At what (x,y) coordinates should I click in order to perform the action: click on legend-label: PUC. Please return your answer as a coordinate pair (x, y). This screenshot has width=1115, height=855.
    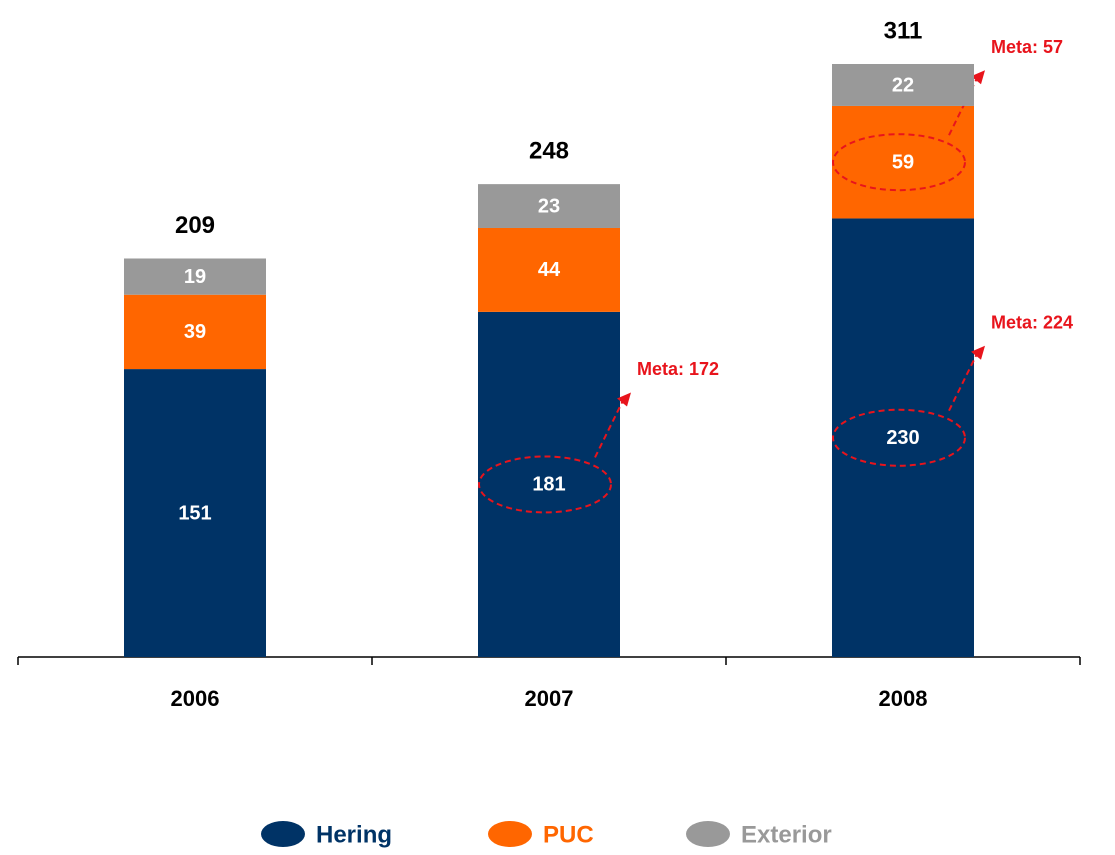
    Looking at the image, I should click on (568, 834).